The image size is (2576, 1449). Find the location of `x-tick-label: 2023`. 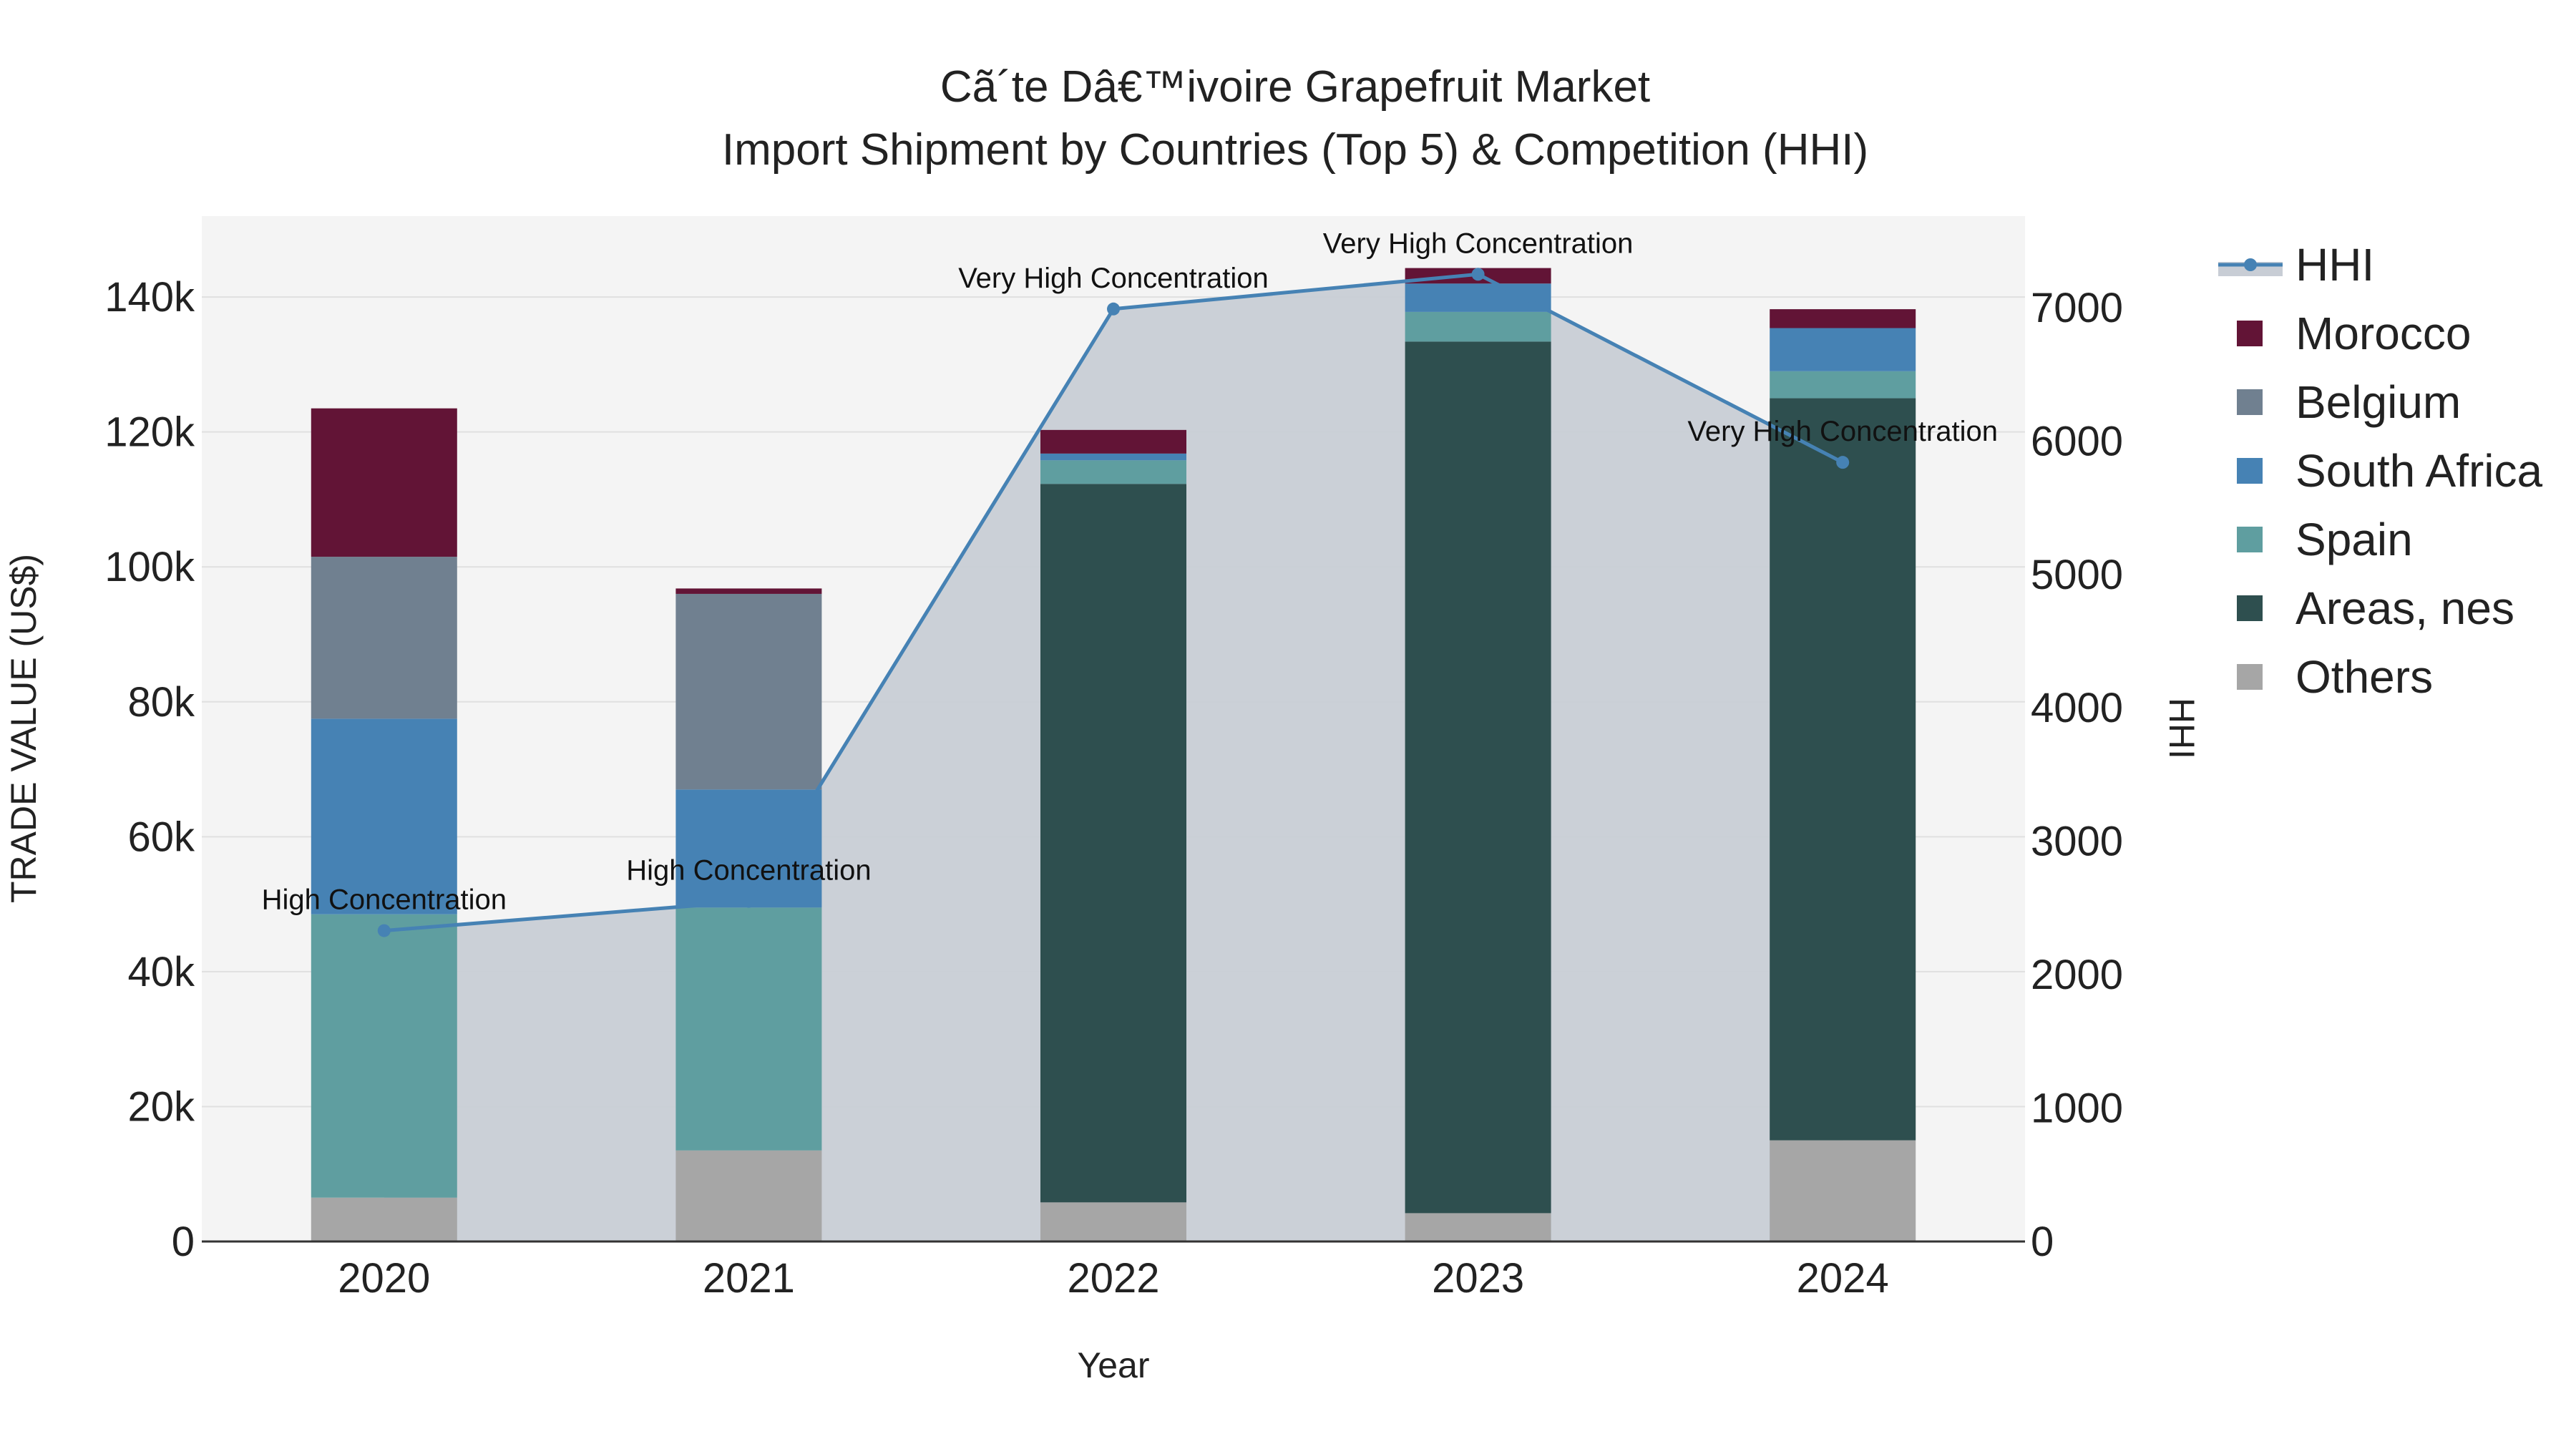

x-tick-label: 2023 is located at coordinates (1478, 1278).